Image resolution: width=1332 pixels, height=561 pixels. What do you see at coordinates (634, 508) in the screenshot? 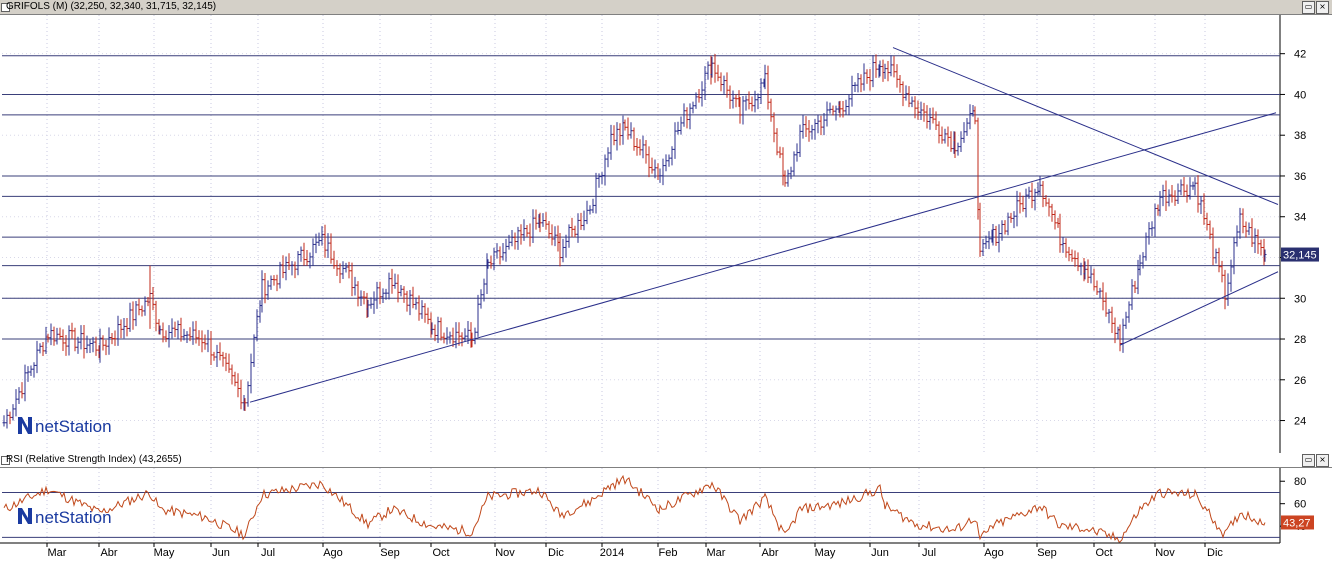
I see `rsi-line` at bounding box center [634, 508].